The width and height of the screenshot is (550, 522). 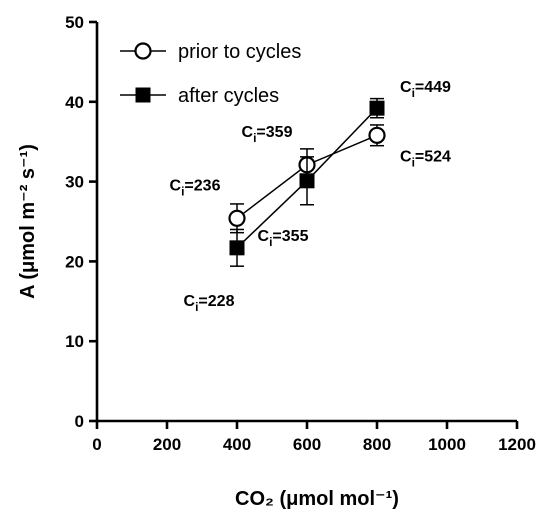 I want to click on ci-annotation: Ci=359, so click(x=267, y=134).